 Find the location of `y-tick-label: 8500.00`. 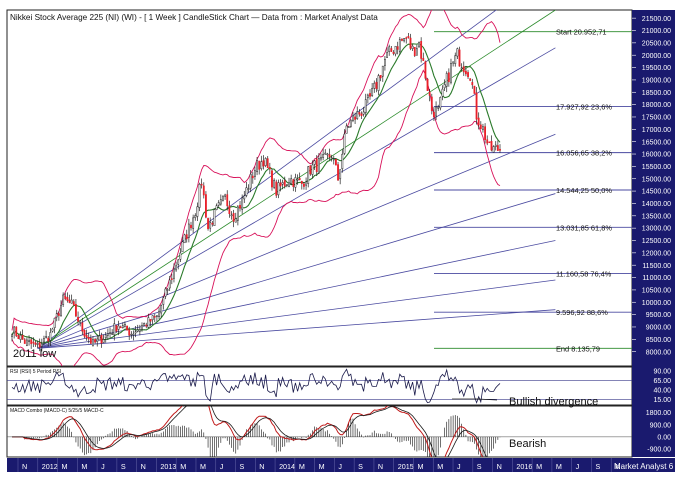

y-tick-label: 8500.00 is located at coordinates (658, 340).